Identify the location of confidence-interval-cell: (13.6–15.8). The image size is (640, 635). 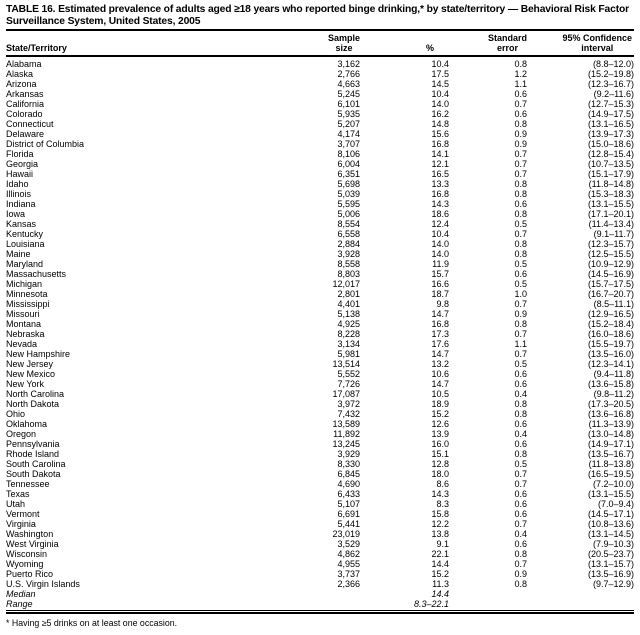
(610, 384).